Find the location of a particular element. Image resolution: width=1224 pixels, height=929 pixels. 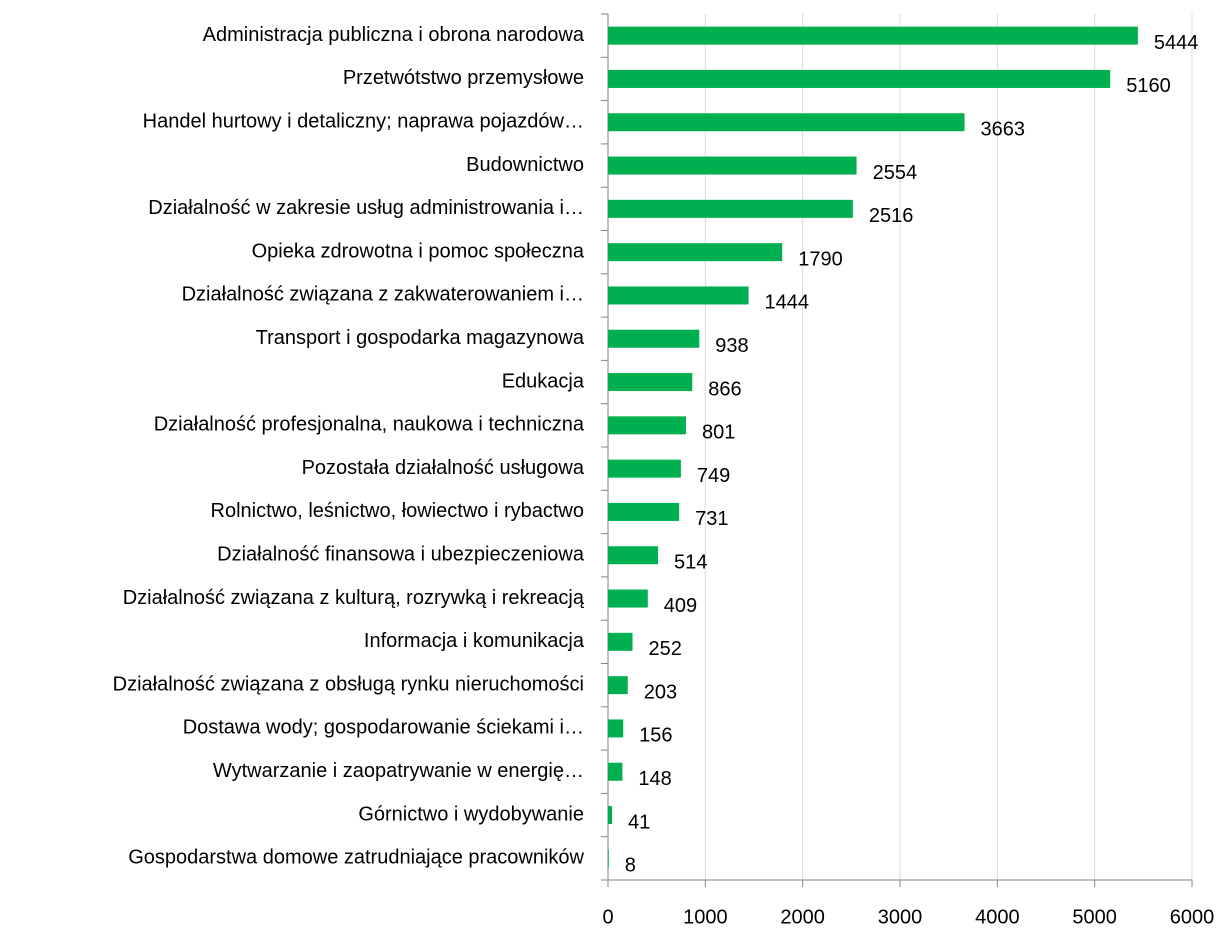

value-label: 252 is located at coordinates (665, 649).